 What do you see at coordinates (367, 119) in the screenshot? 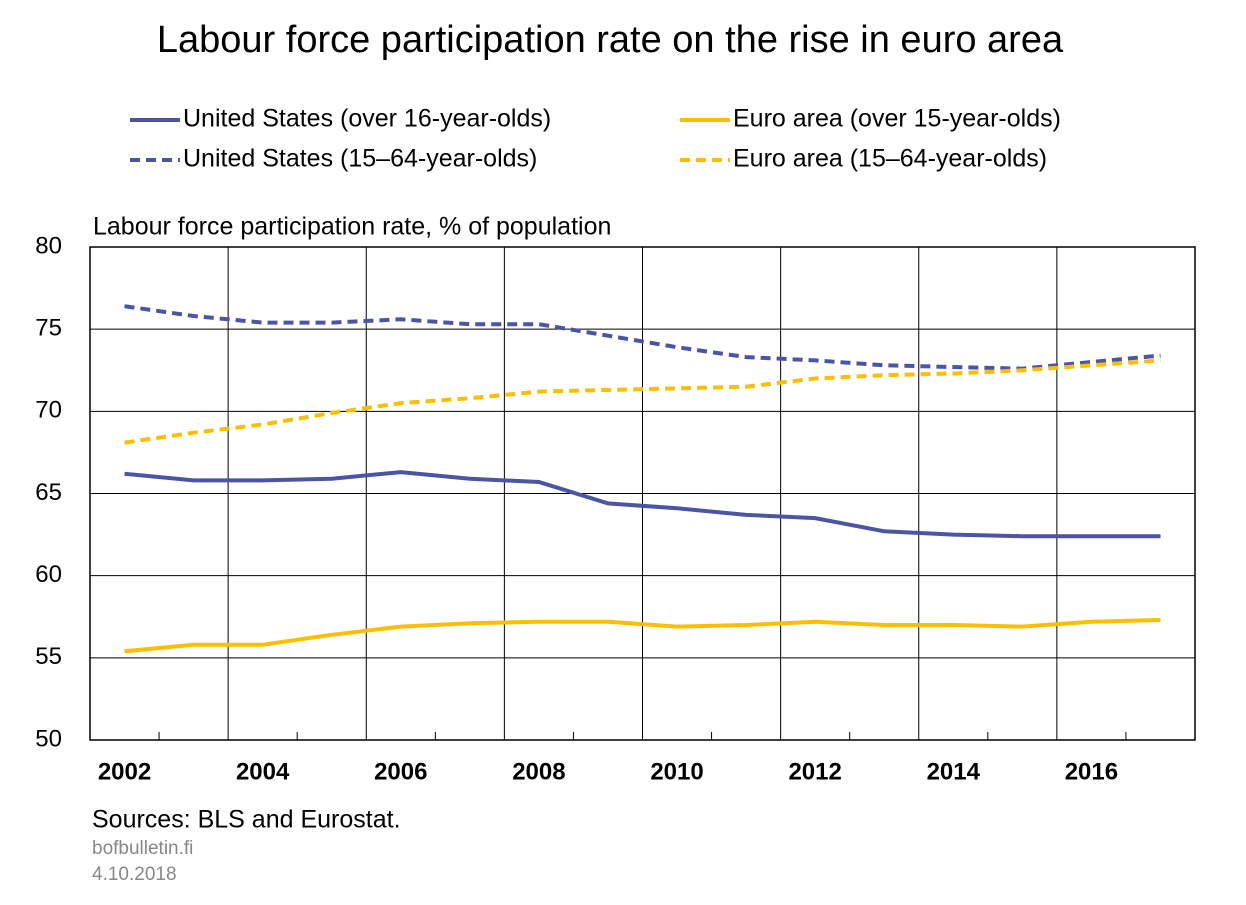
I see `legend-label: United States (over 16-year-olds)` at bounding box center [367, 119].